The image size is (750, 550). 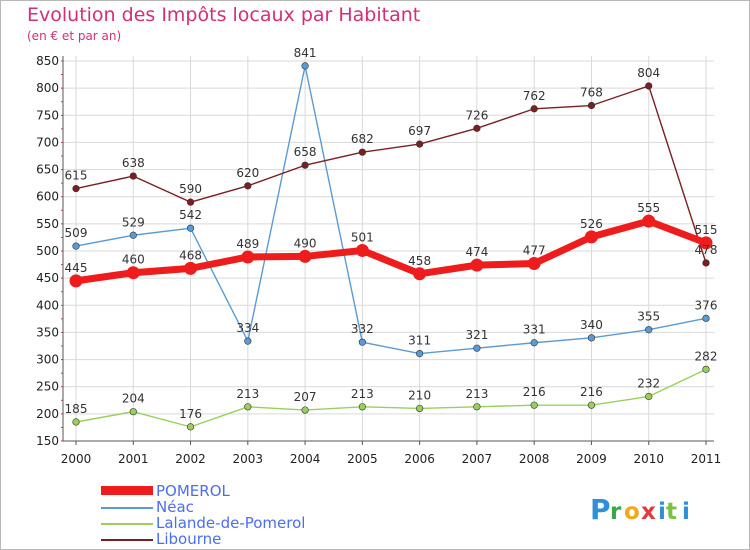 I want to click on x-tick-label-2011: 2011, so click(x=706, y=459).